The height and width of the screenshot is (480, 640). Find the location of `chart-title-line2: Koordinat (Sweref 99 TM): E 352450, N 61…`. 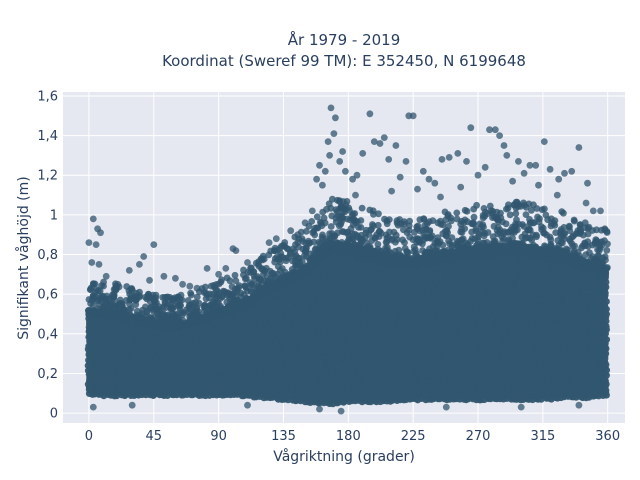

chart-title-line2: Koordinat (Sweref 99 TM): E 352450, N 61… is located at coordinates (344, 61).